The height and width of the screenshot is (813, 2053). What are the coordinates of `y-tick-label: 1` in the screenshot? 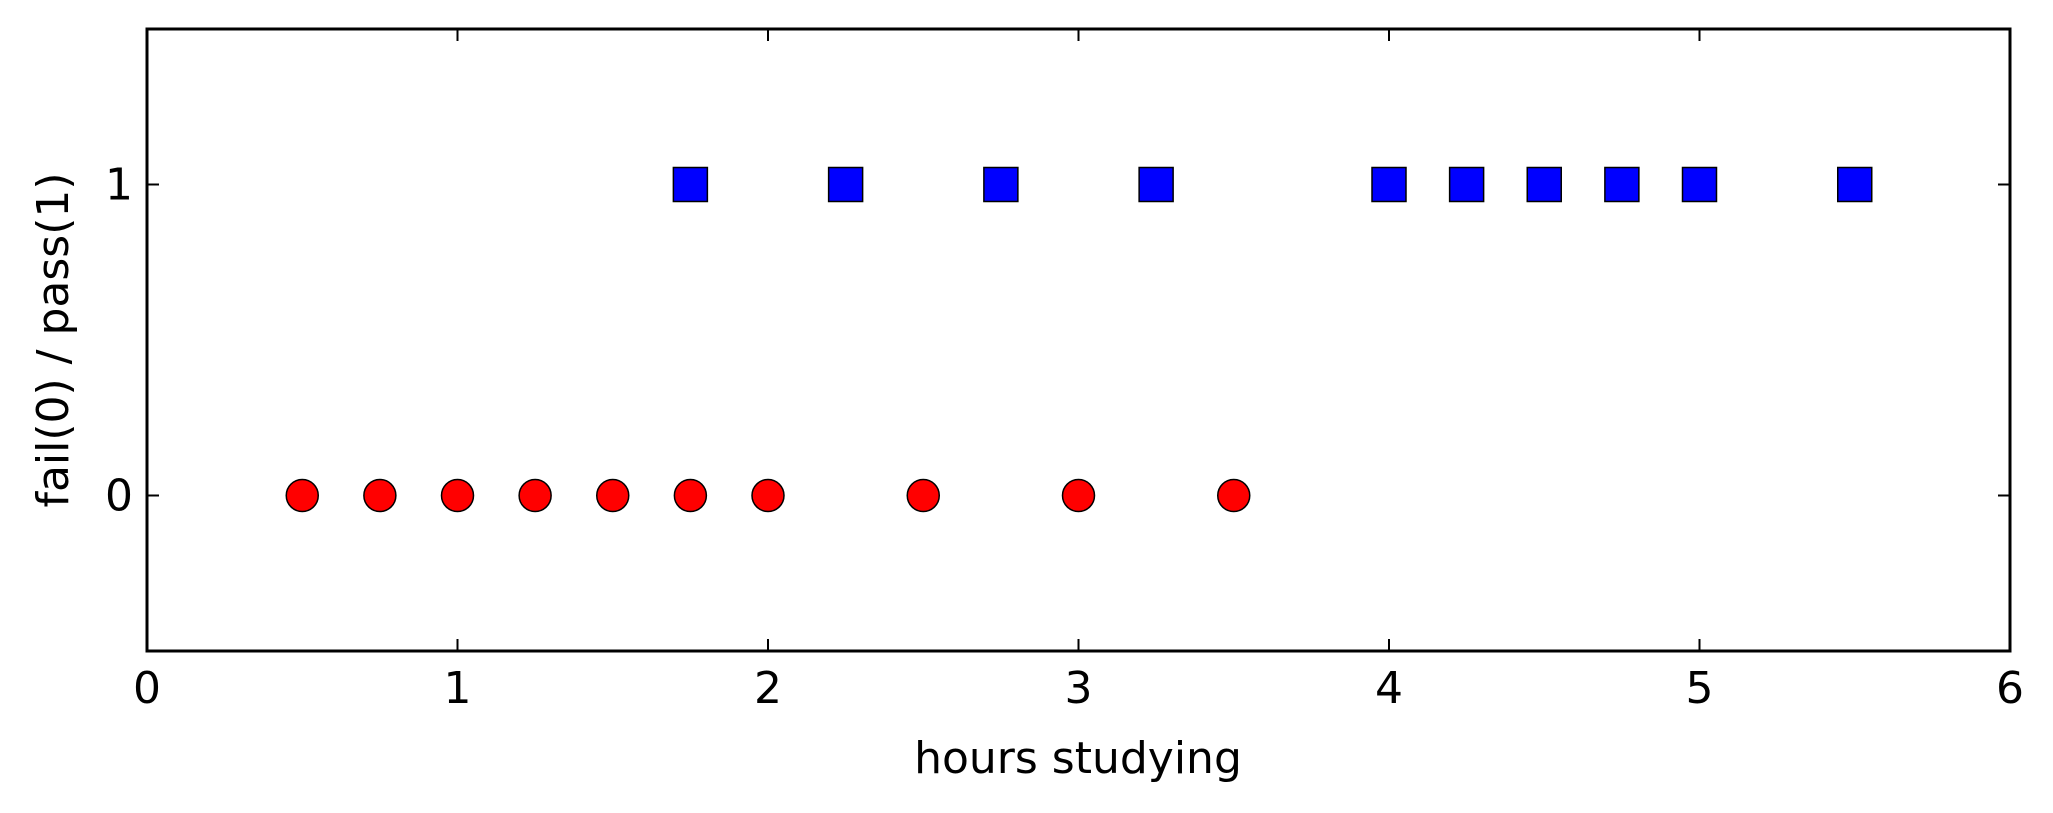 It's located at (119, 185).